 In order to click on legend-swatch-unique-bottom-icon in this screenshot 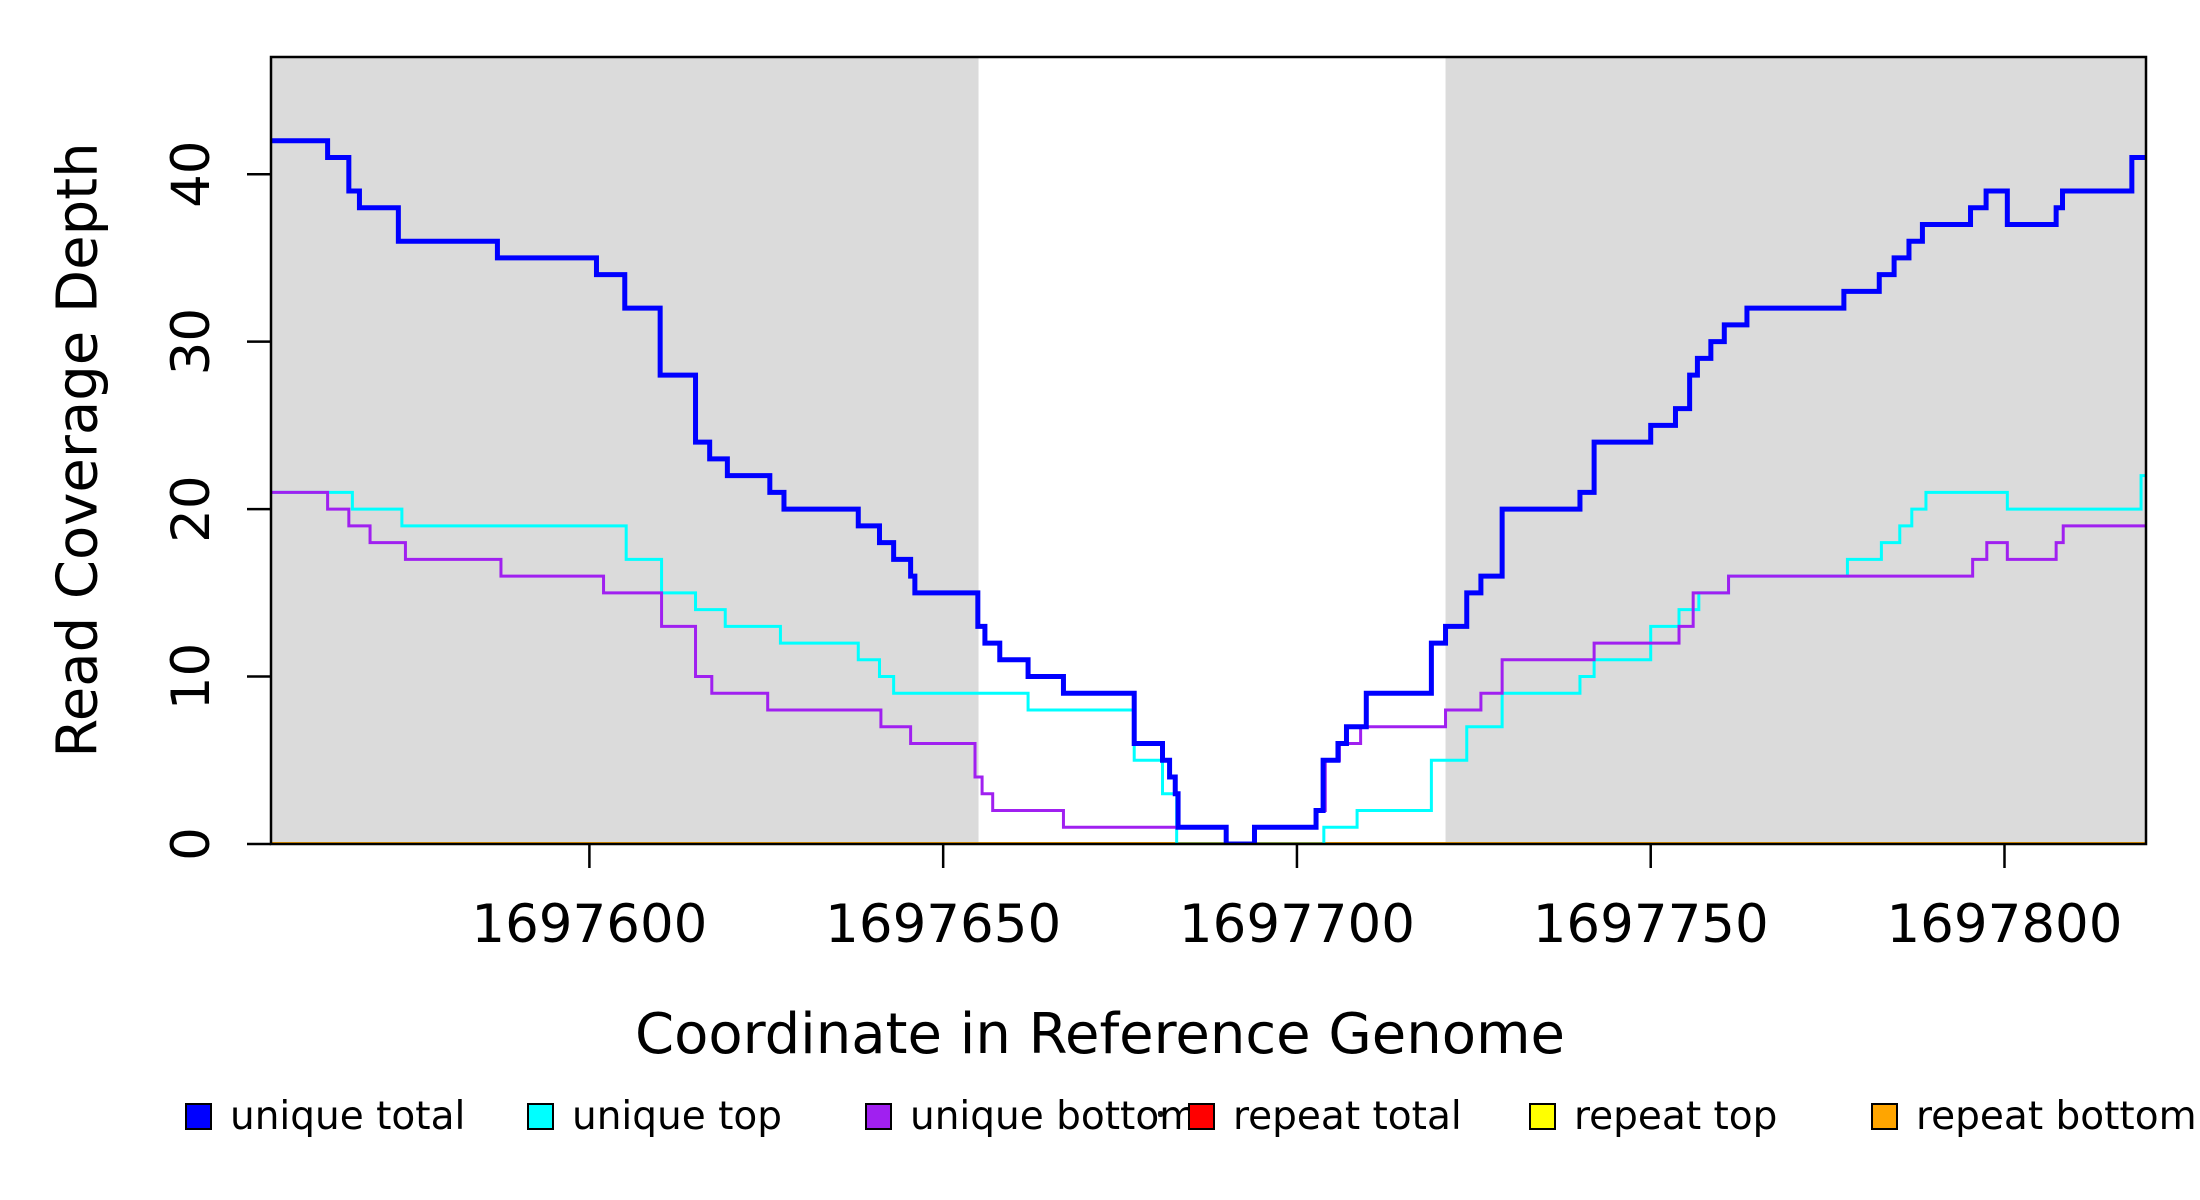, I will do `click(878, 1116)`.